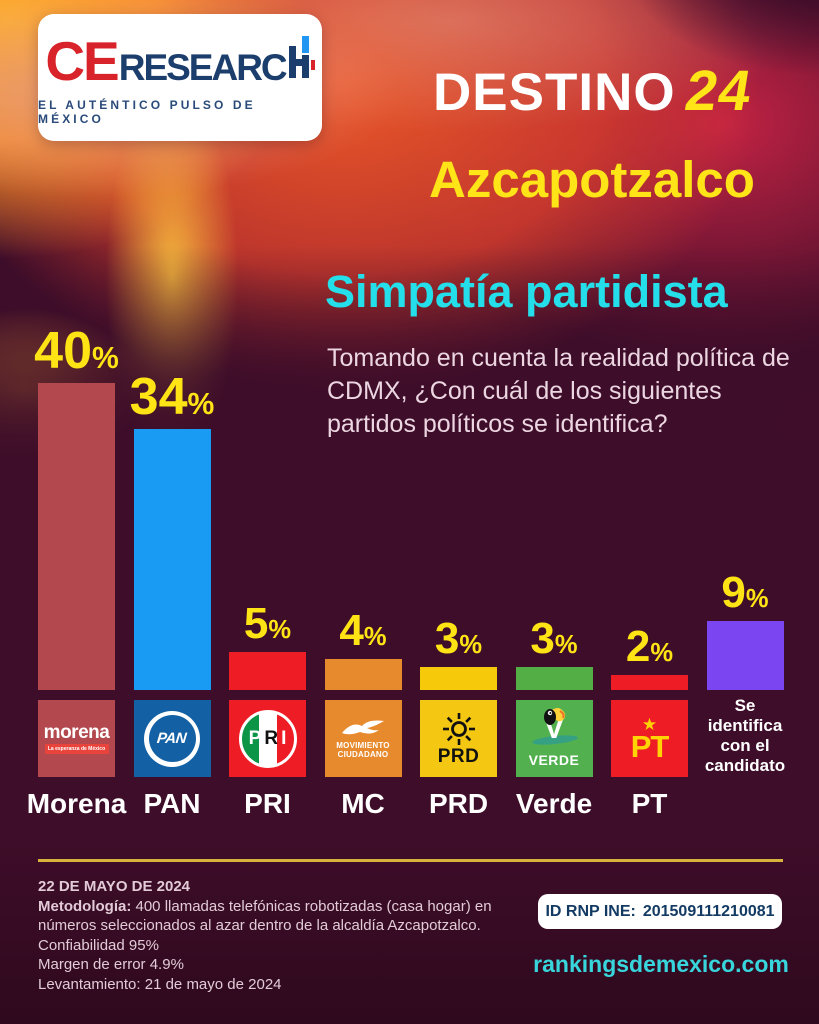  What do you see at coordinates (554, 738) in the screenshot?
I see `verde-logo-icon: V VERDE` at bounding box center [554, 738].